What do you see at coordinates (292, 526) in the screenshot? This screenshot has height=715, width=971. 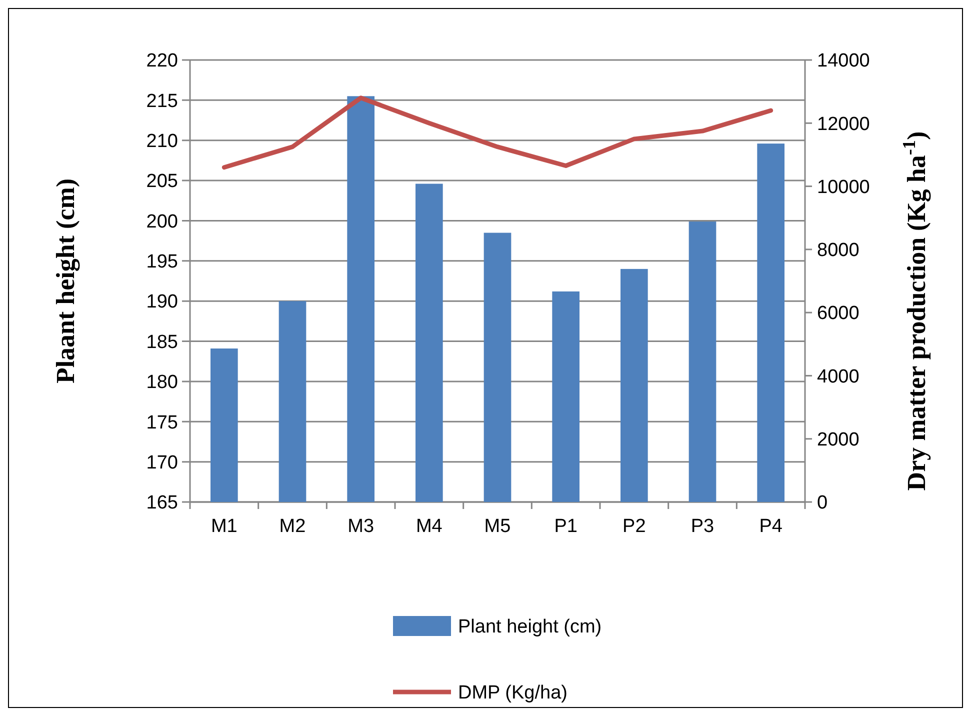 I see `x-tick-label: M2` at bounding box center [292, 526].